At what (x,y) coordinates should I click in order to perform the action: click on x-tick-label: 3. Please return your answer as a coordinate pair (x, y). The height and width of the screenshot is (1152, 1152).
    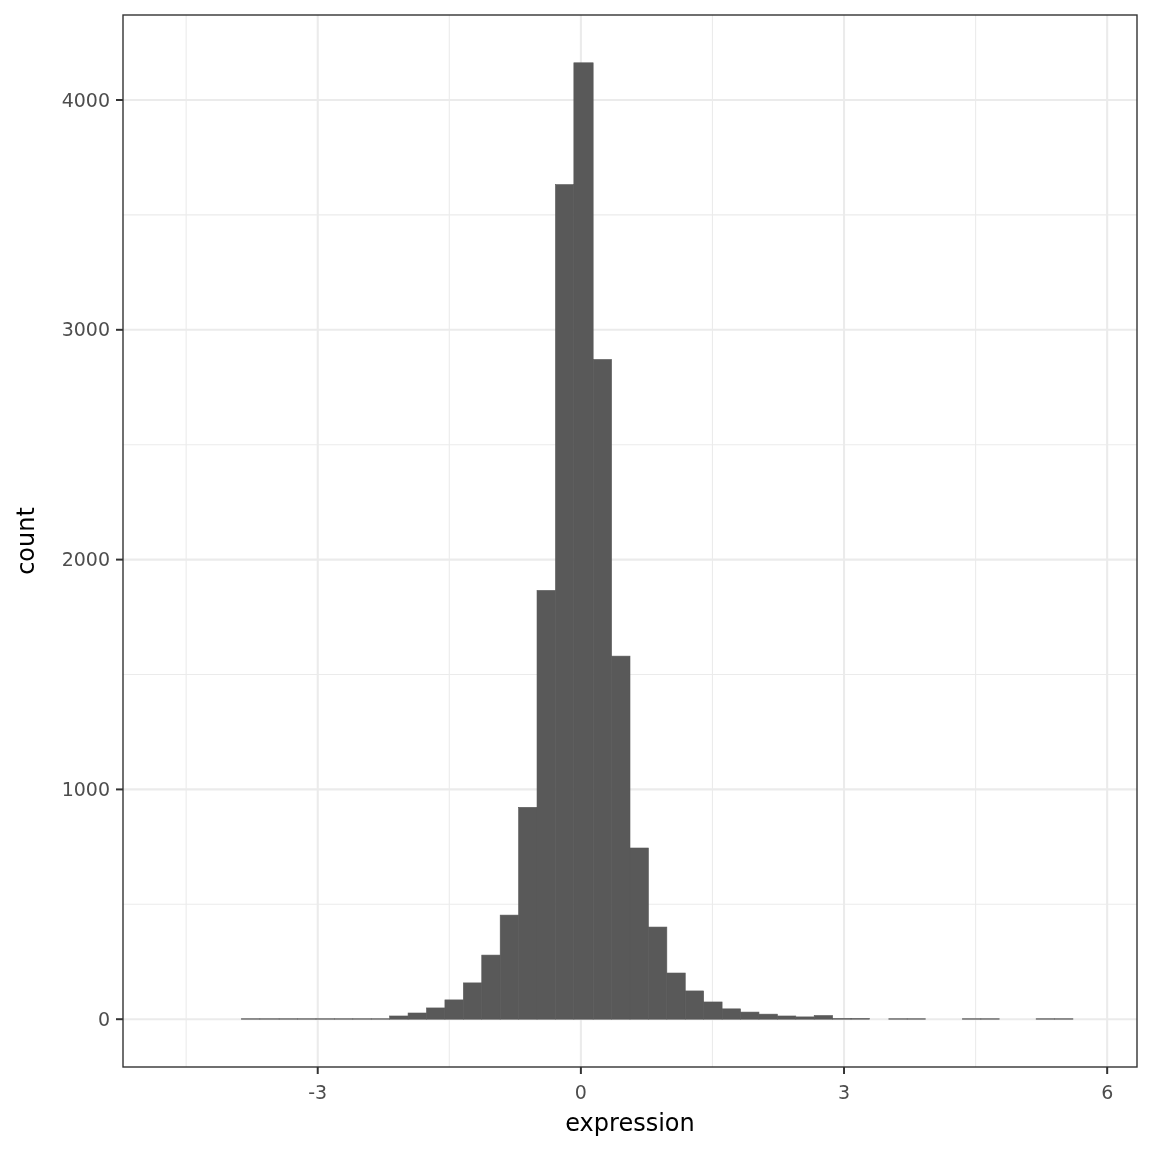
    Looking at the image, I should click on (844, 1092).